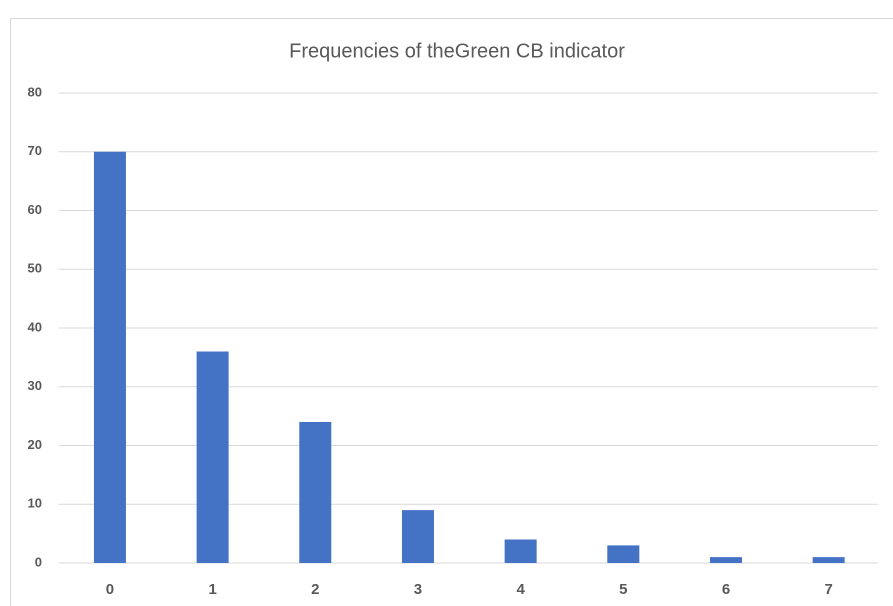 The height and width of the screenshot is (606, 893). Describe the element at coordinates (35, 326) in the screenshot. I see `y-tick-label: 40` at that location.